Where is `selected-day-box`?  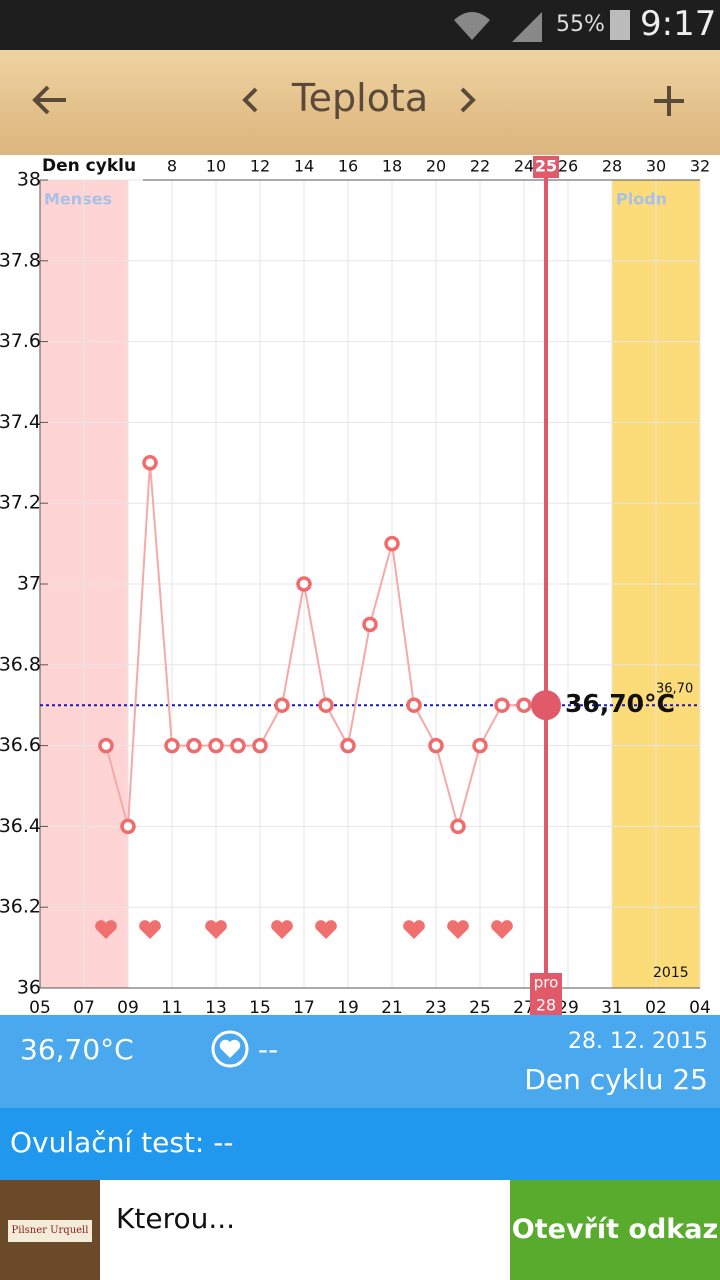
selected-day-box is located at coordinates (546, 167).